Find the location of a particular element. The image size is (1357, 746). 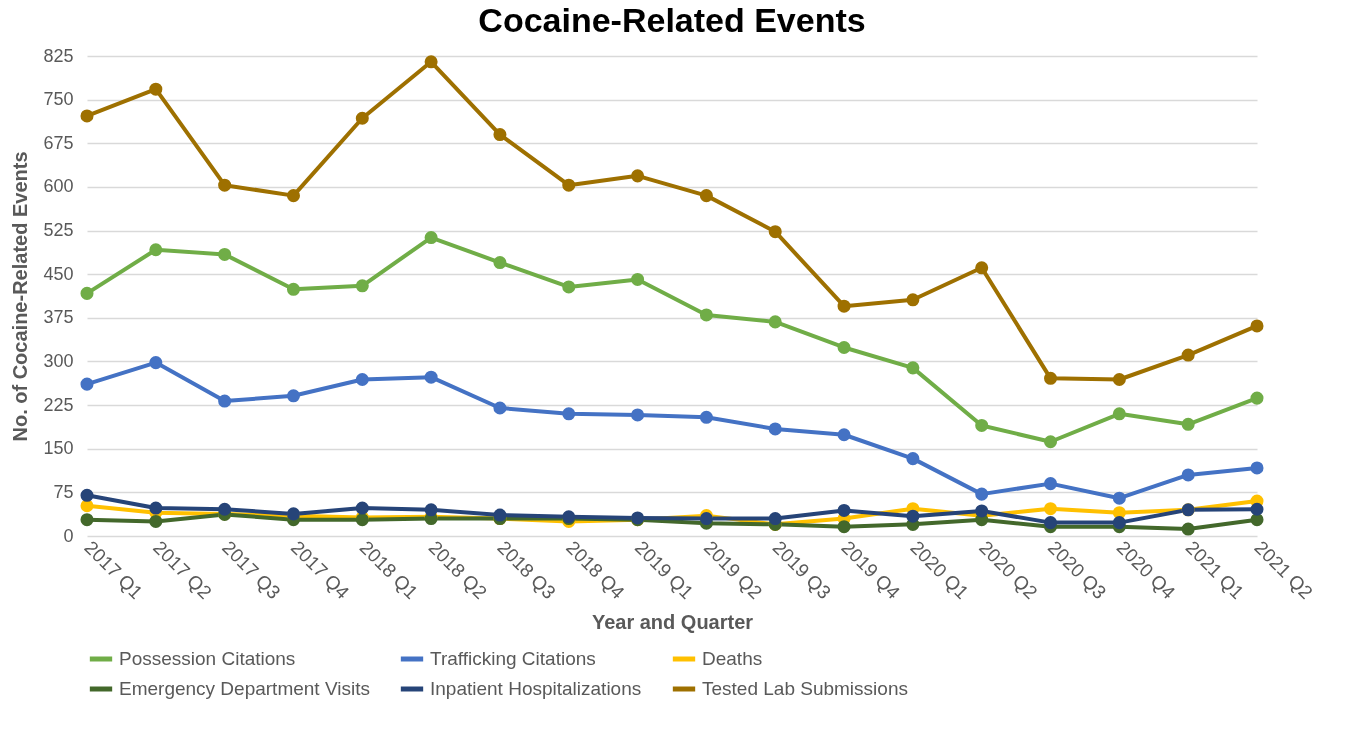

y-tick-label: 600 is located at coordinates (58, 186).